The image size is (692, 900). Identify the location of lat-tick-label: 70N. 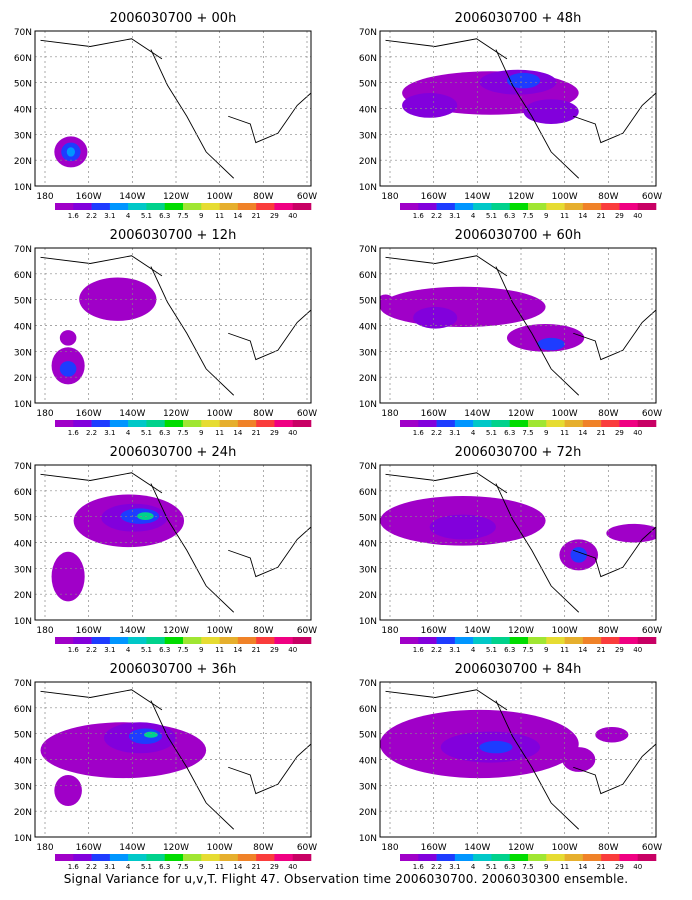
(368, 250).